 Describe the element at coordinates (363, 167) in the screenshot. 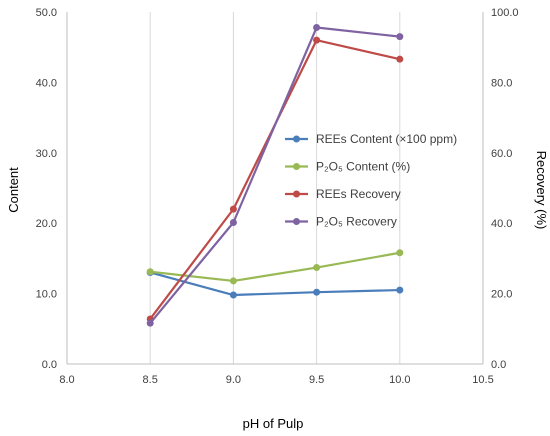

I see `legend-label: P₂O₅ Content (%)` at that location.